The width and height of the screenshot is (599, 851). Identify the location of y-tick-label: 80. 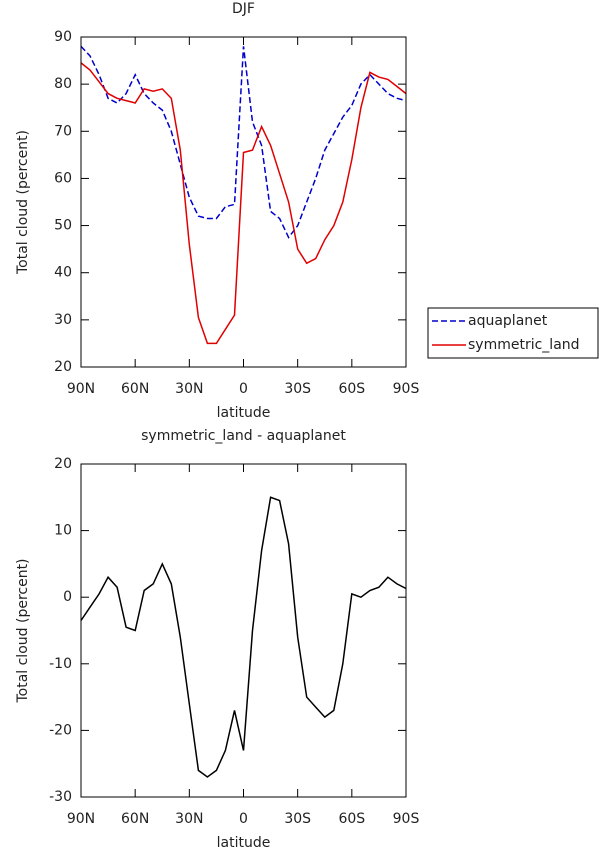
(63, 84).